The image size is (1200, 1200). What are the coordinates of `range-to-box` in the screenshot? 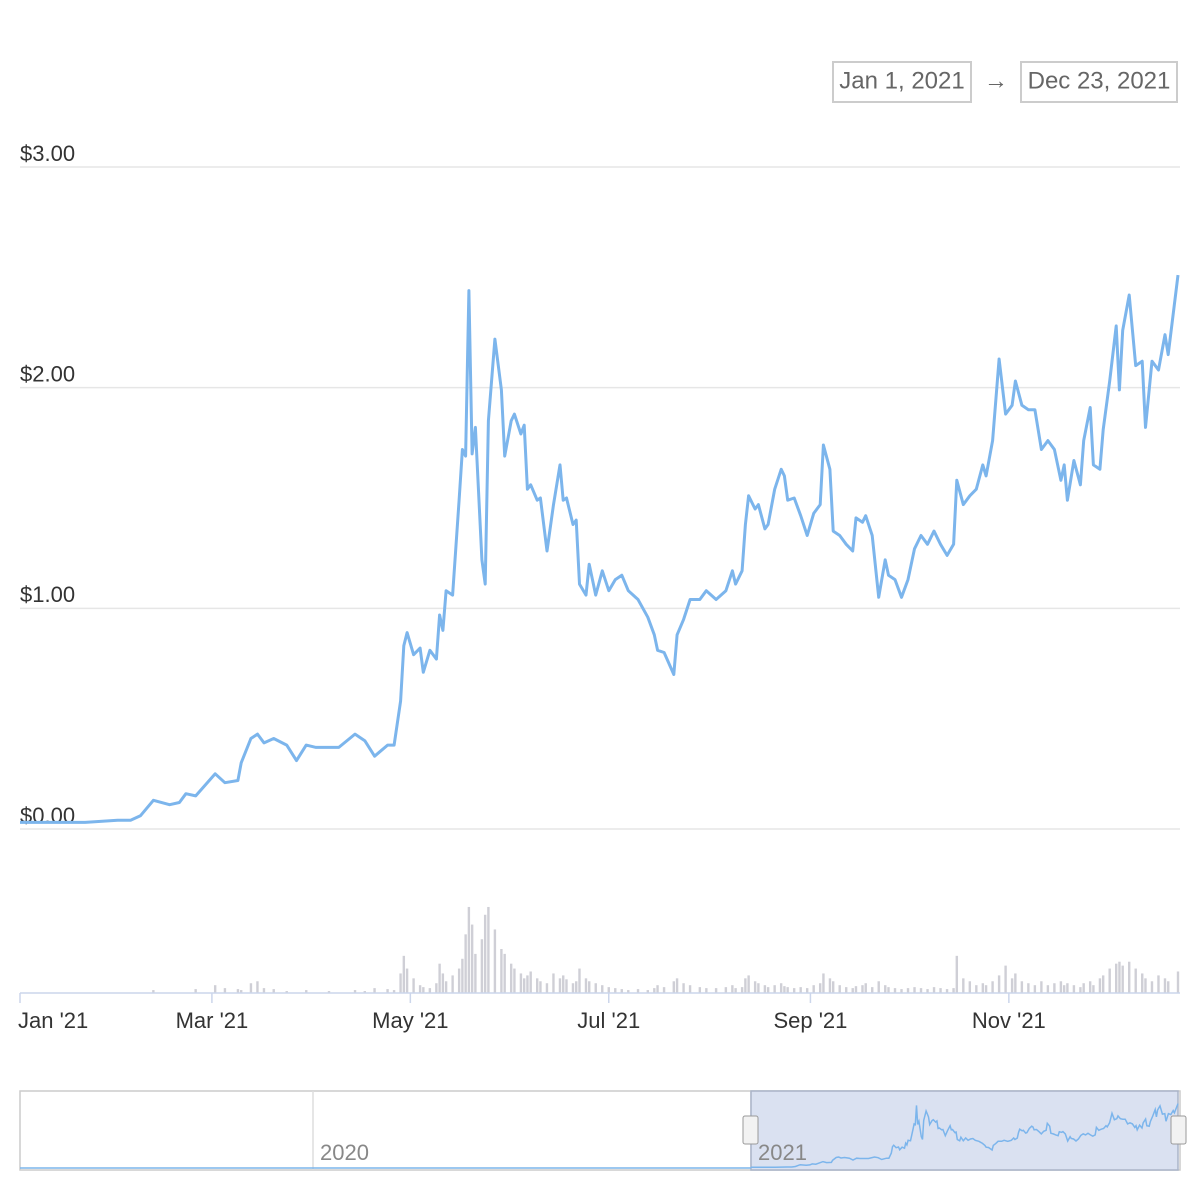 It's located at (1099, 82).